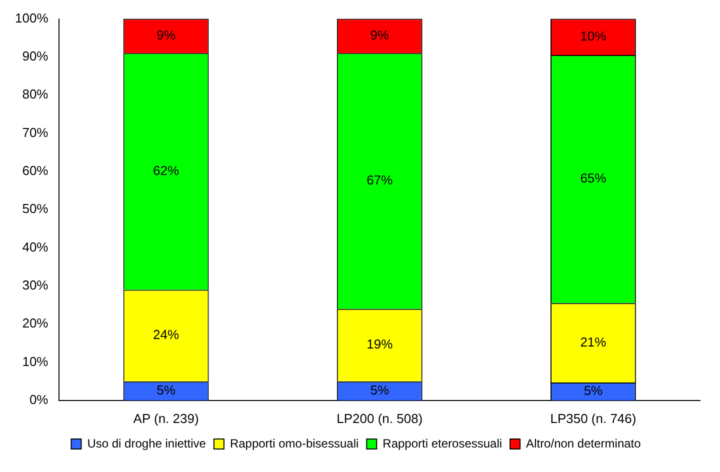 The height and width of the screenshot is (472, 720). What do you see at coordinates (166, 334) in the screenshot?
I see `data-label: 24%` at bounding box center [166, 334].